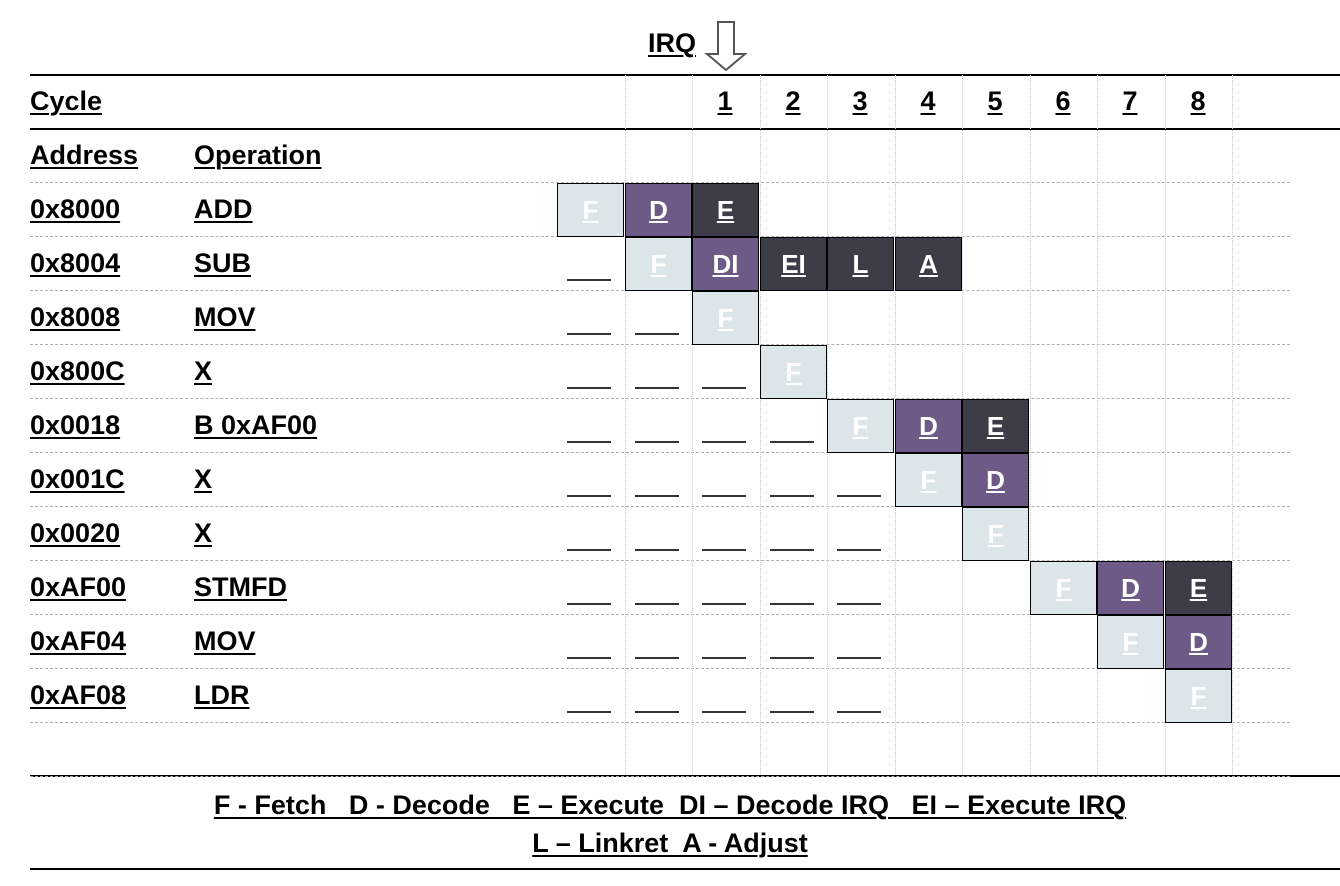 This screenshot has height=886, width=1340. Describe the element at coordinates (78, 695) in the screenshot. I see `instruction-address: 0xAF08` at that location.